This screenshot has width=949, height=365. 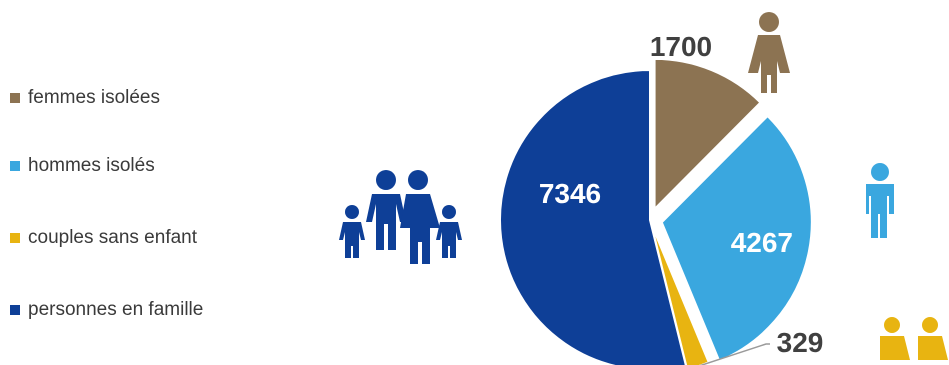 What do you see at coordinates (15, 238) in the screenshot?
I see `legend-swatch-couples-sans-enfant` at bounding box center [15, 238].